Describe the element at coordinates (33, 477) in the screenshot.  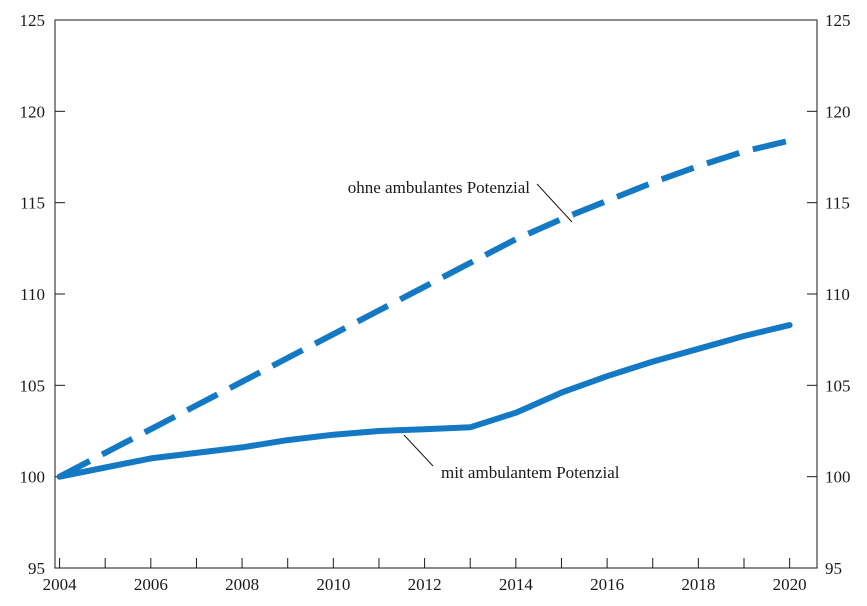
I see `y-tick-label-left: 100` at that location.